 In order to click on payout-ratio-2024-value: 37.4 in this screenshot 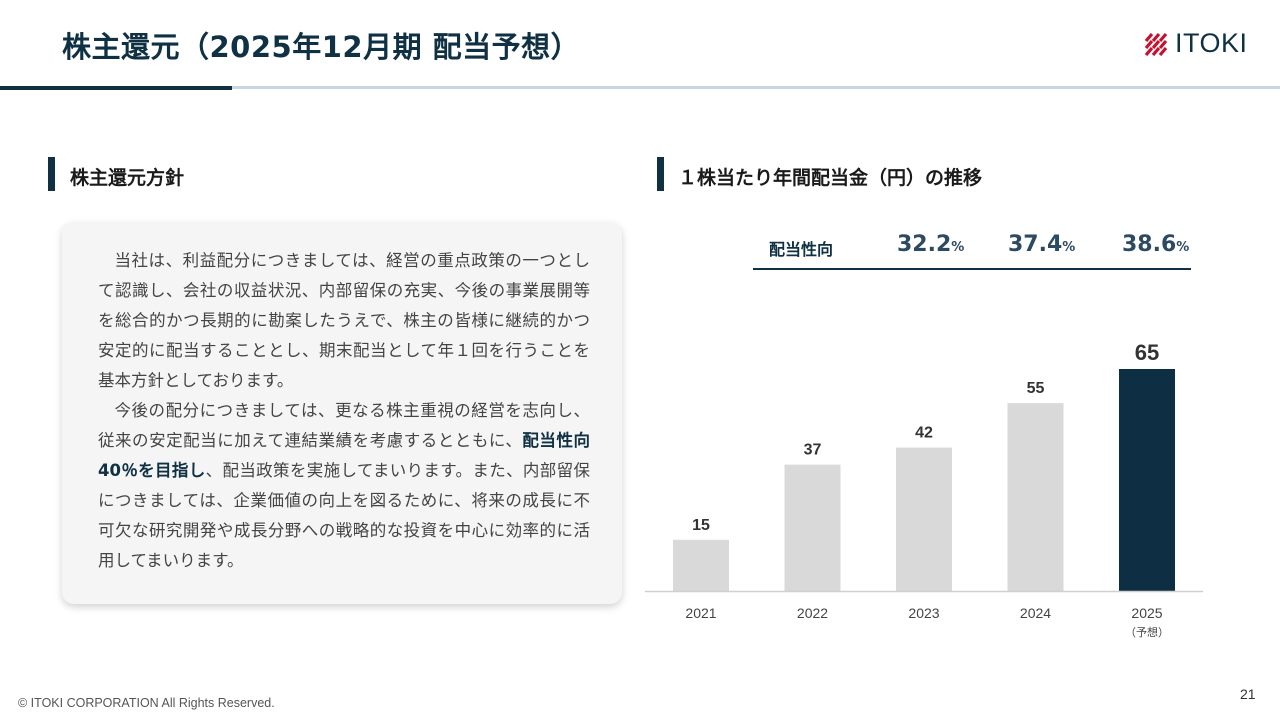, I will do `click(1035, 244)`.